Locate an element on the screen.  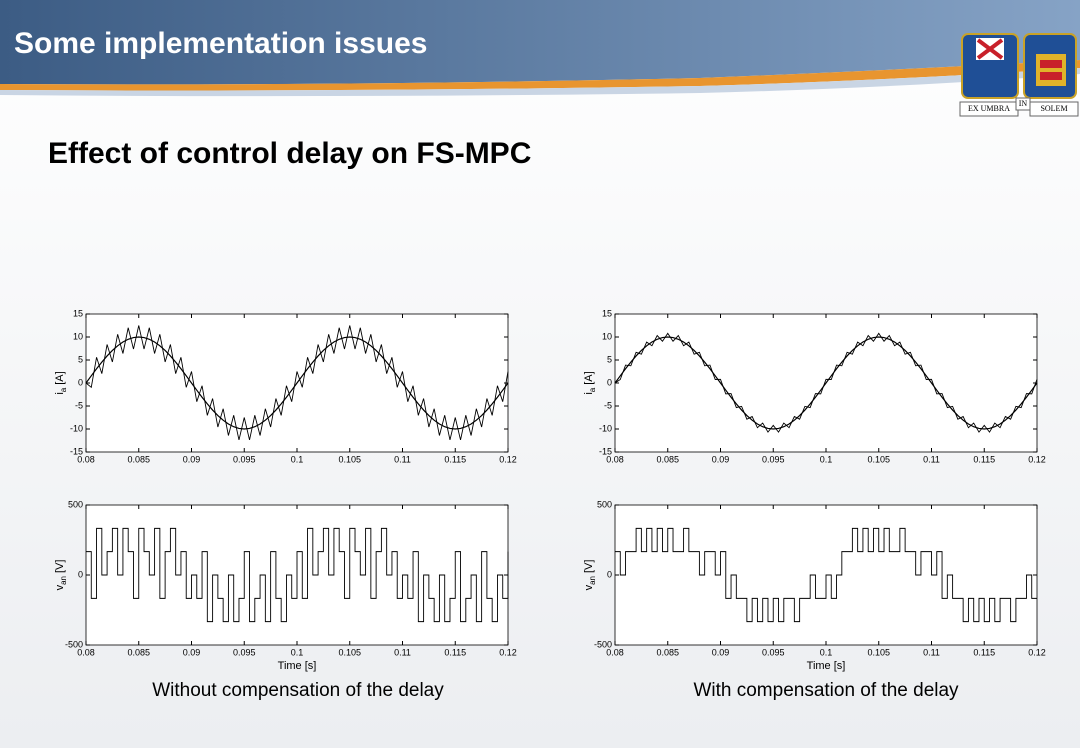
slide-title: Some implementation issues is located at coordinates (220, 43).